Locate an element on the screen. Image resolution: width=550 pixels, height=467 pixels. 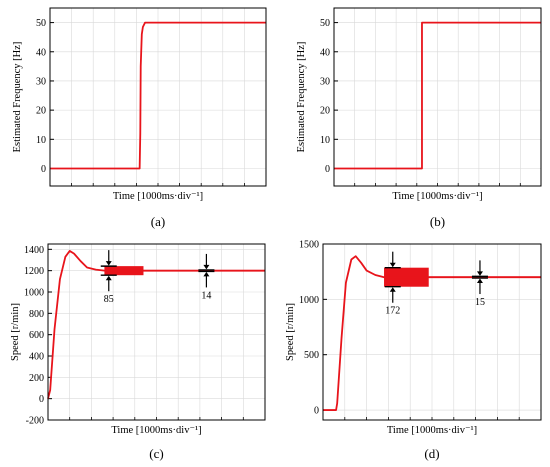
annotation-label: 172 is located at coordinates (392, 311).